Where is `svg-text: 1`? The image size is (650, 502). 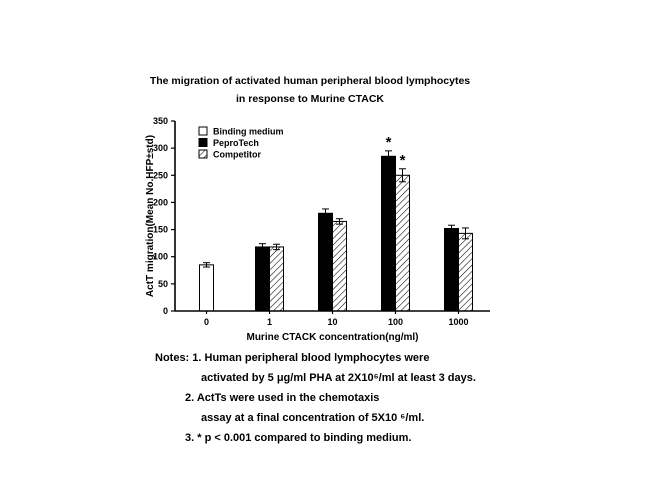
svg-text: 1 is located at coordinates (269, 322).